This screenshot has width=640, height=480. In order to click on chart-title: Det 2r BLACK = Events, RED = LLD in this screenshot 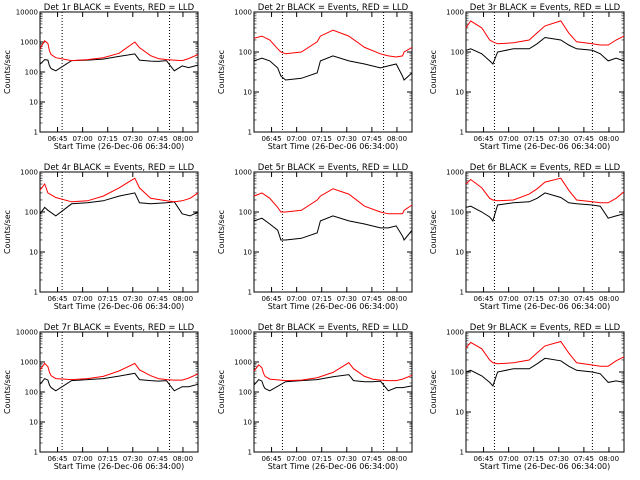, I will do `click(333, 8)`.